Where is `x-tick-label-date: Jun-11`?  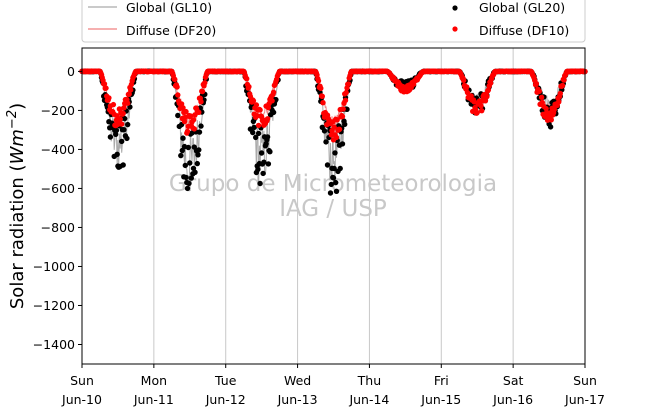 x-tick-label-date: Jun-11 is located at coordinates (153, 399).